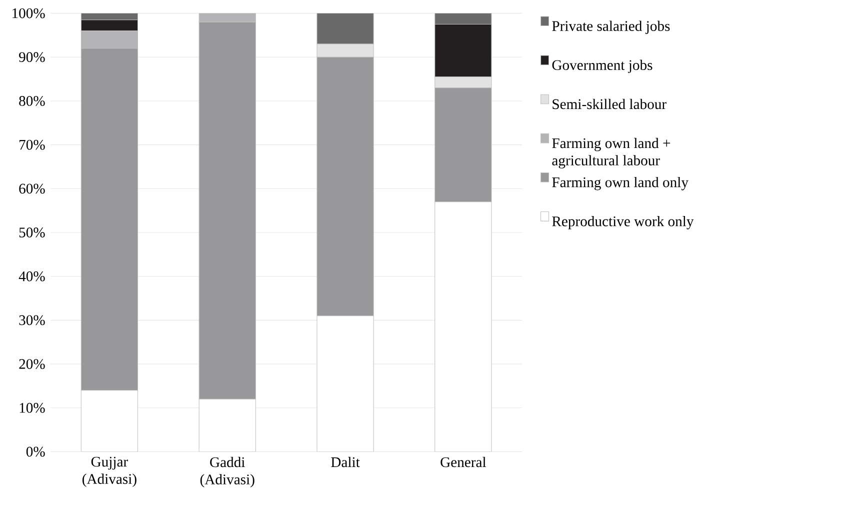 This screenshot has height=521, width=841. I want to click on legend-label: Farming own land + agricultural labour, so click(611, 153).